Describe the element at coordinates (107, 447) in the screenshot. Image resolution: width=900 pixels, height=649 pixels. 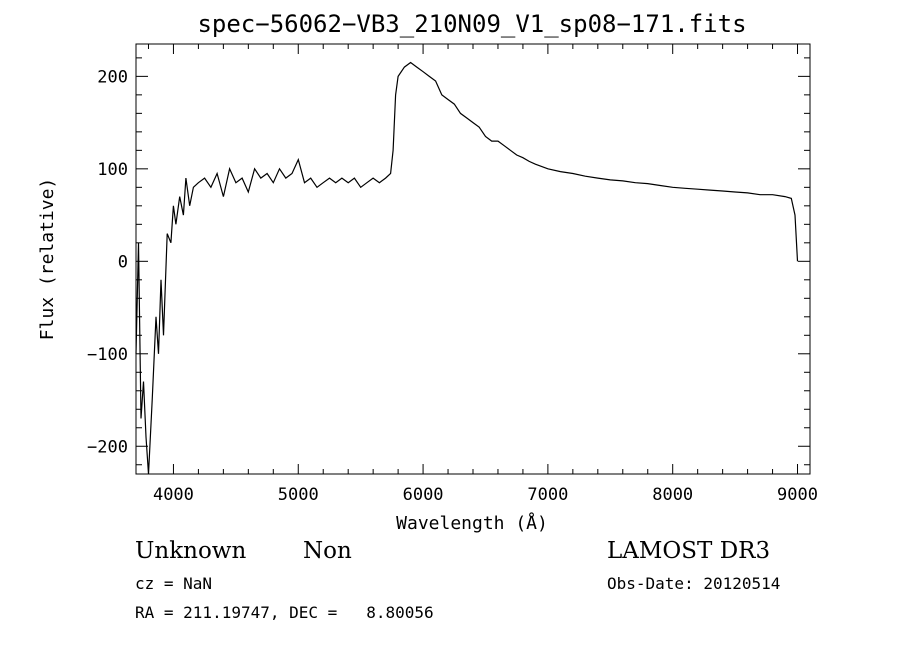
I see `y-tick-label: −200` at that location.